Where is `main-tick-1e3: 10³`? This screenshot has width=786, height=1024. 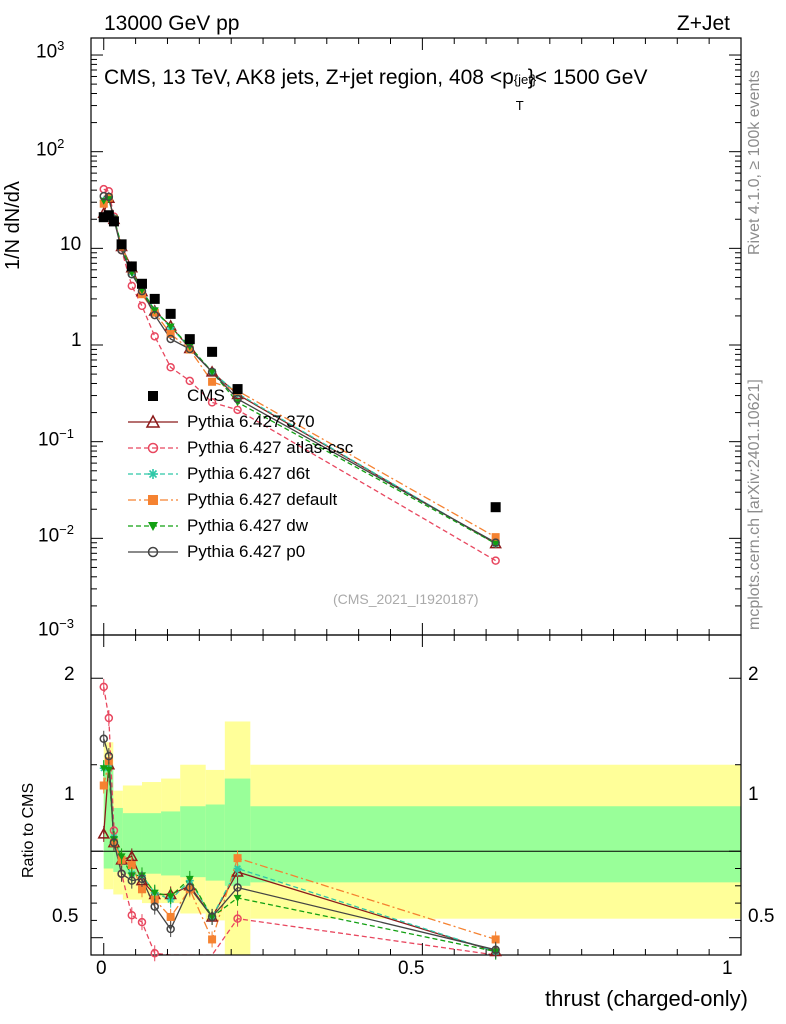 main-tick-1e3: 10³ is located at coordinates (50, 50).